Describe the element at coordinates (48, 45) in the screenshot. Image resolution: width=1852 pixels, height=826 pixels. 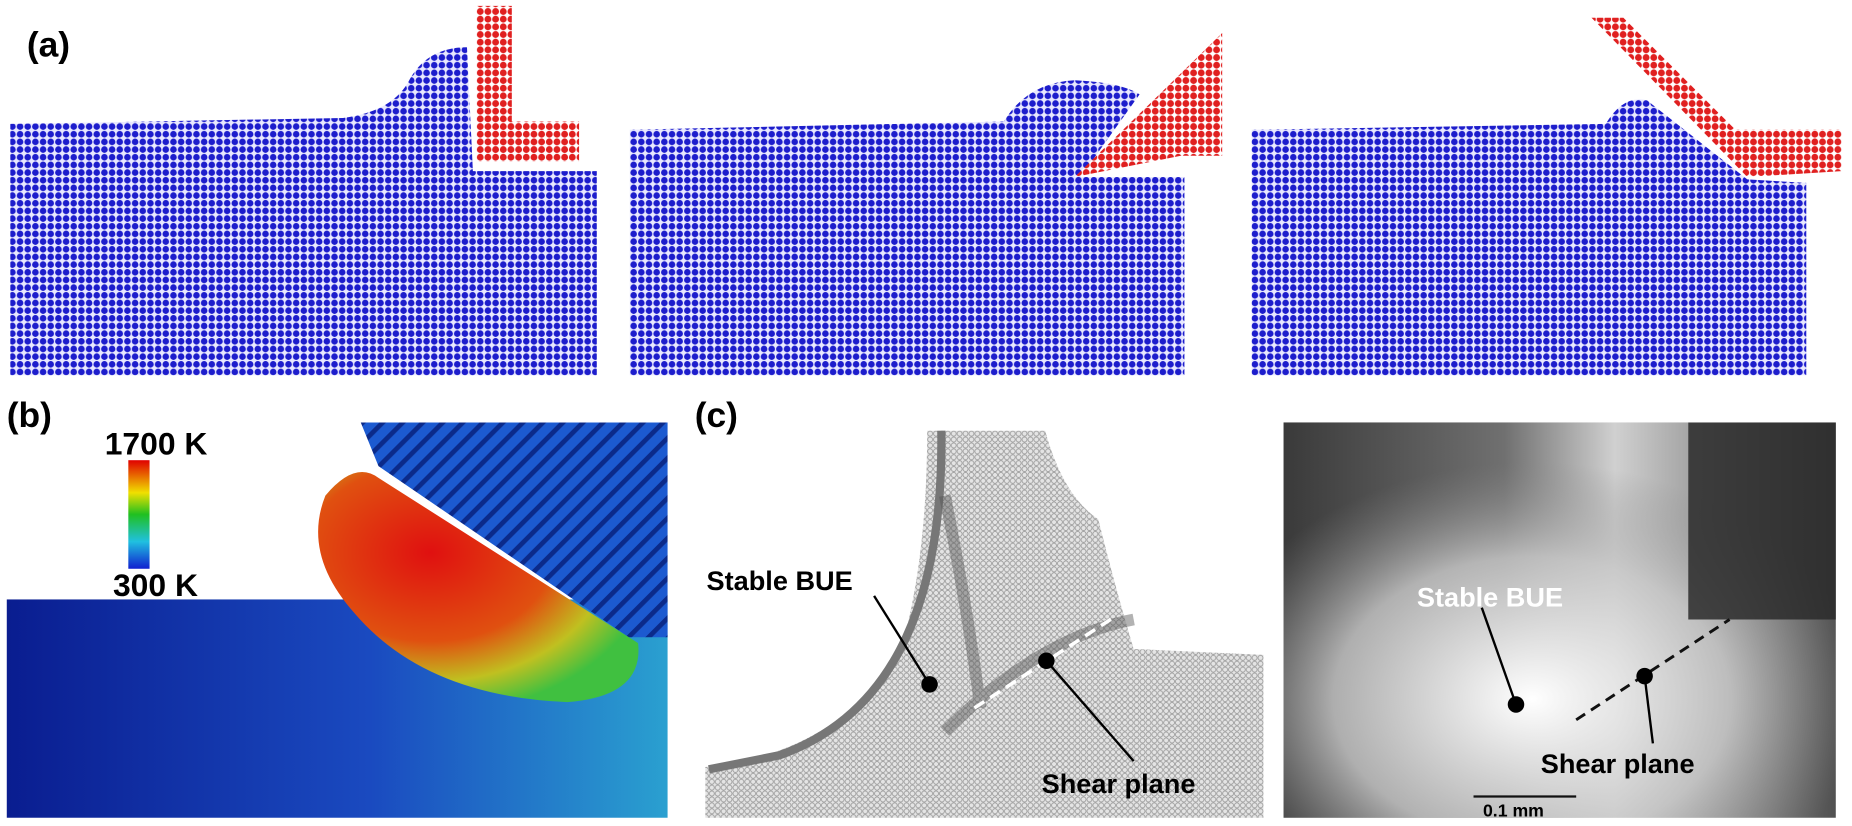
I see `panel-label: (a)` at that location.